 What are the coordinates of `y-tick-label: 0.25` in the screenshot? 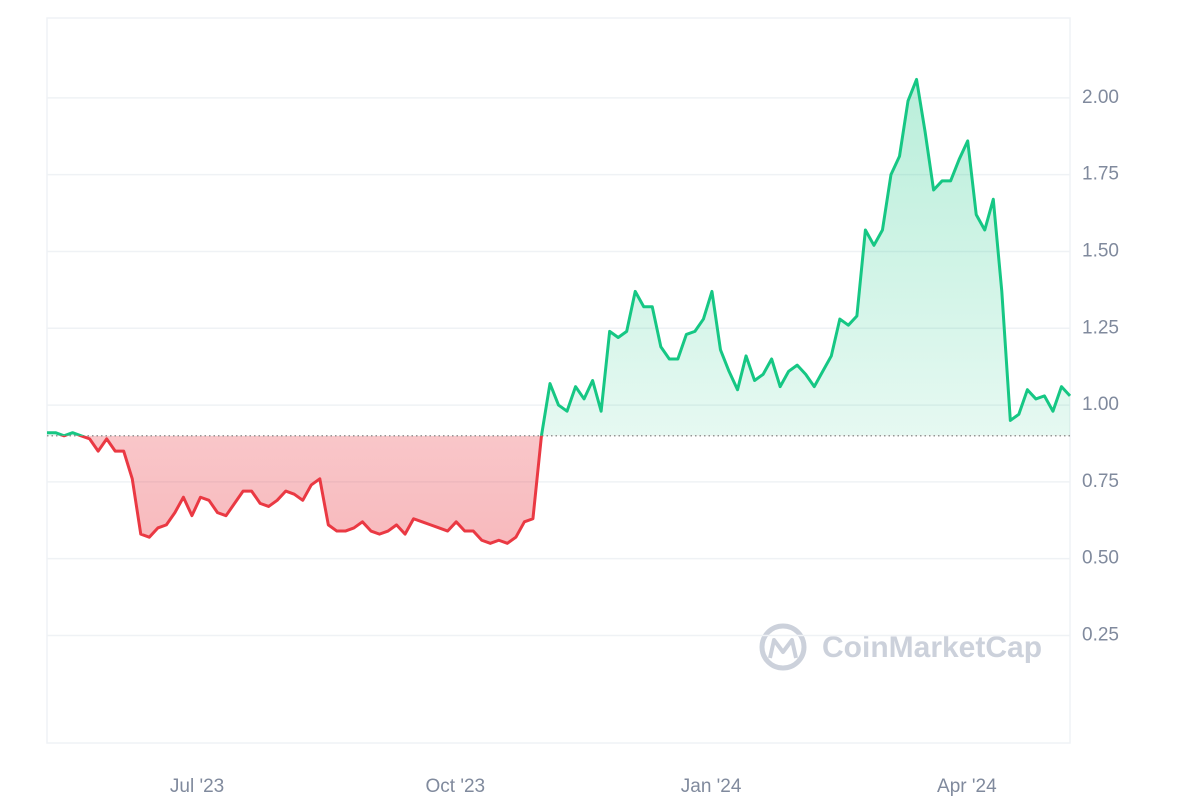 It's located at (1100, 634).